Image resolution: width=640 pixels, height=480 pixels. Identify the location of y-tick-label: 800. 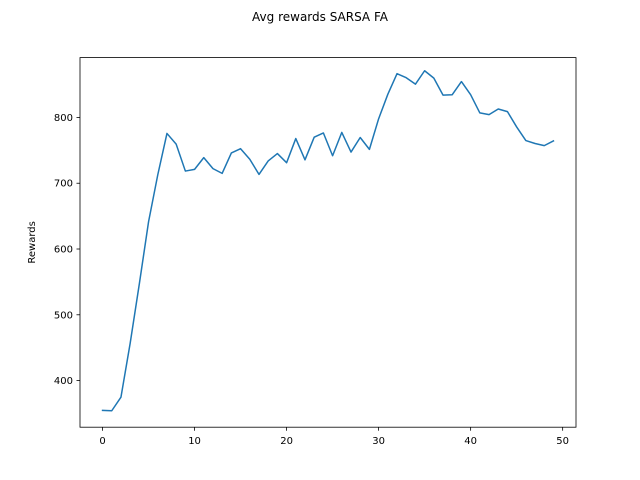
(63, 118).